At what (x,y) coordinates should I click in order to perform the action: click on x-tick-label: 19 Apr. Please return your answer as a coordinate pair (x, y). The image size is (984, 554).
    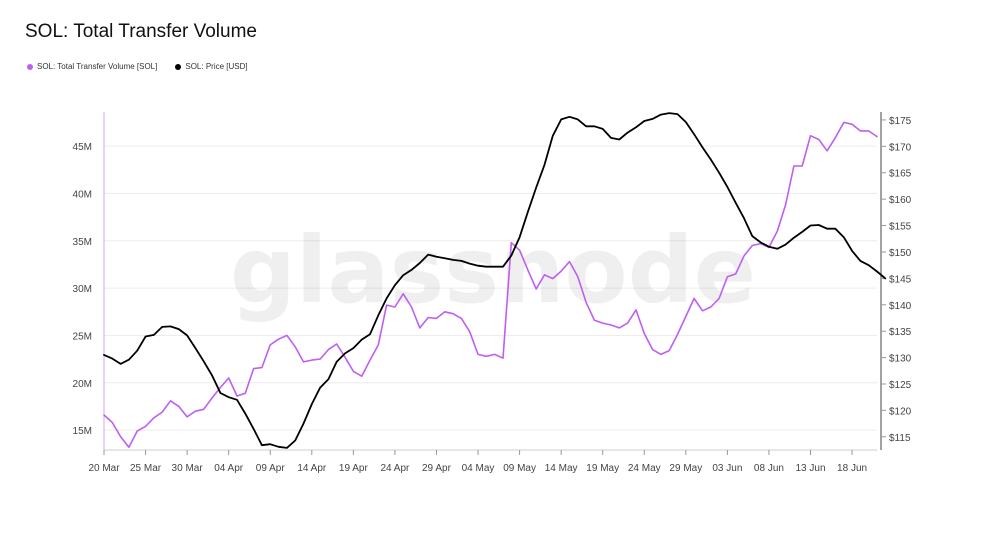
    Looking at the image, I should click on (354, 468).